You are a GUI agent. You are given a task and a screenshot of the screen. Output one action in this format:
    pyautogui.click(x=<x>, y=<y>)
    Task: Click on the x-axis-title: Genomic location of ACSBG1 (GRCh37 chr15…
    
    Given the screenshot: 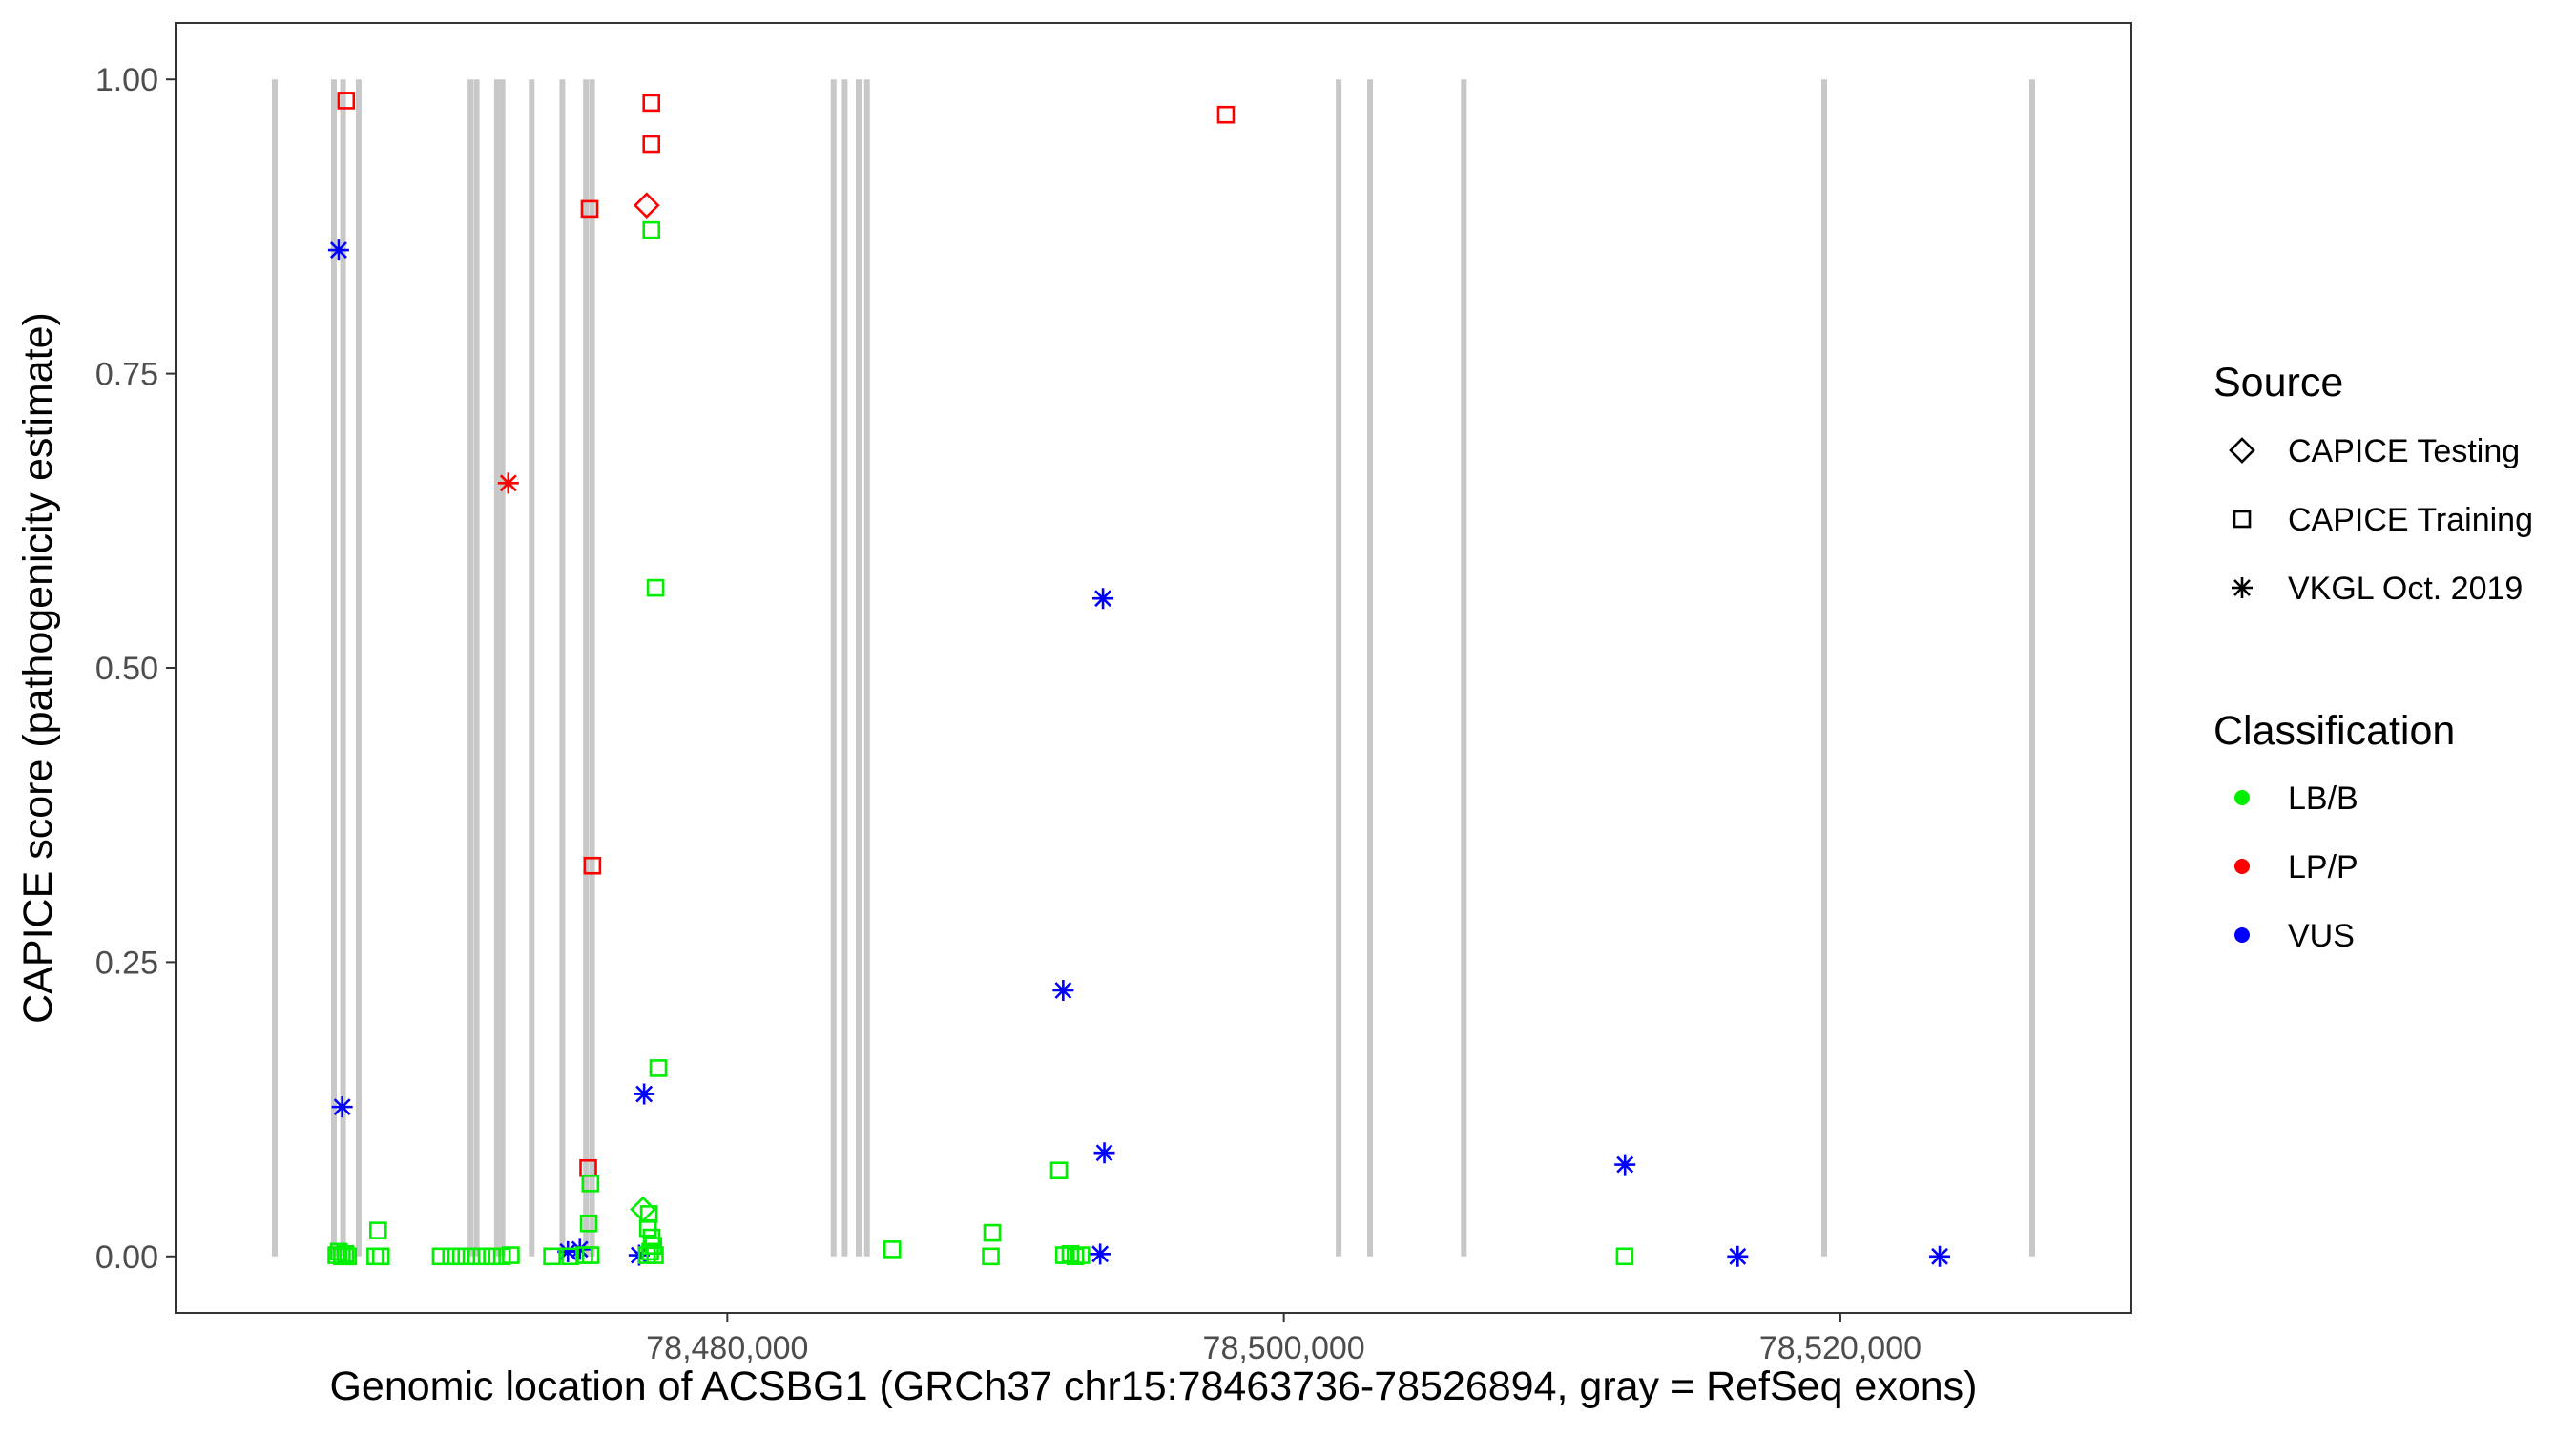 What is the action you would take?
    pyautogui.click(x=1153, y=1386)
    